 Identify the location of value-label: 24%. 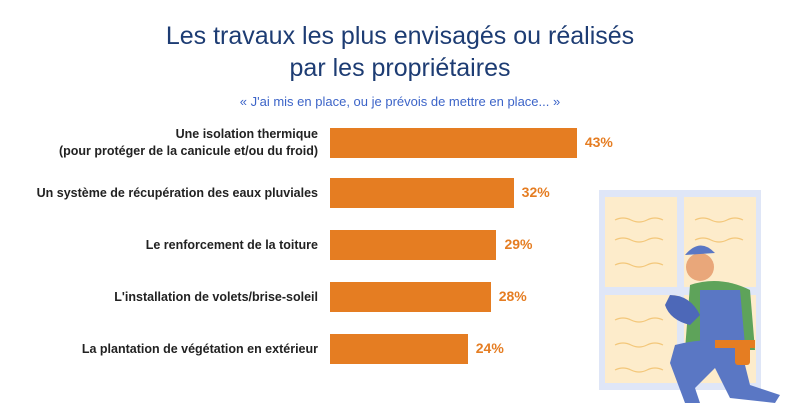
(489, 348).